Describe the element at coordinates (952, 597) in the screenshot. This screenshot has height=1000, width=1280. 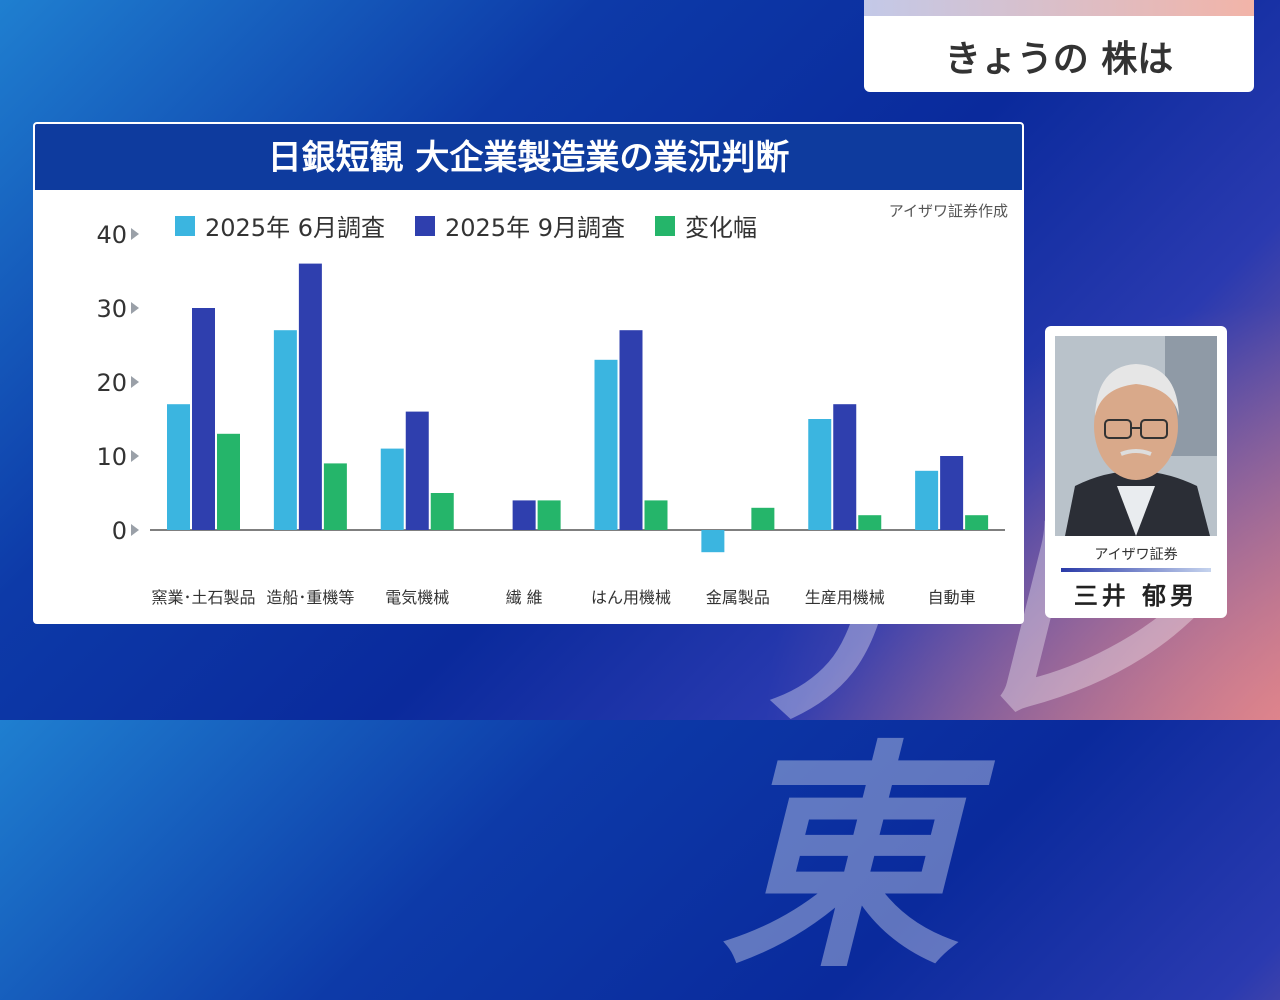
I see `x-tick-label: 自動車` at that location.